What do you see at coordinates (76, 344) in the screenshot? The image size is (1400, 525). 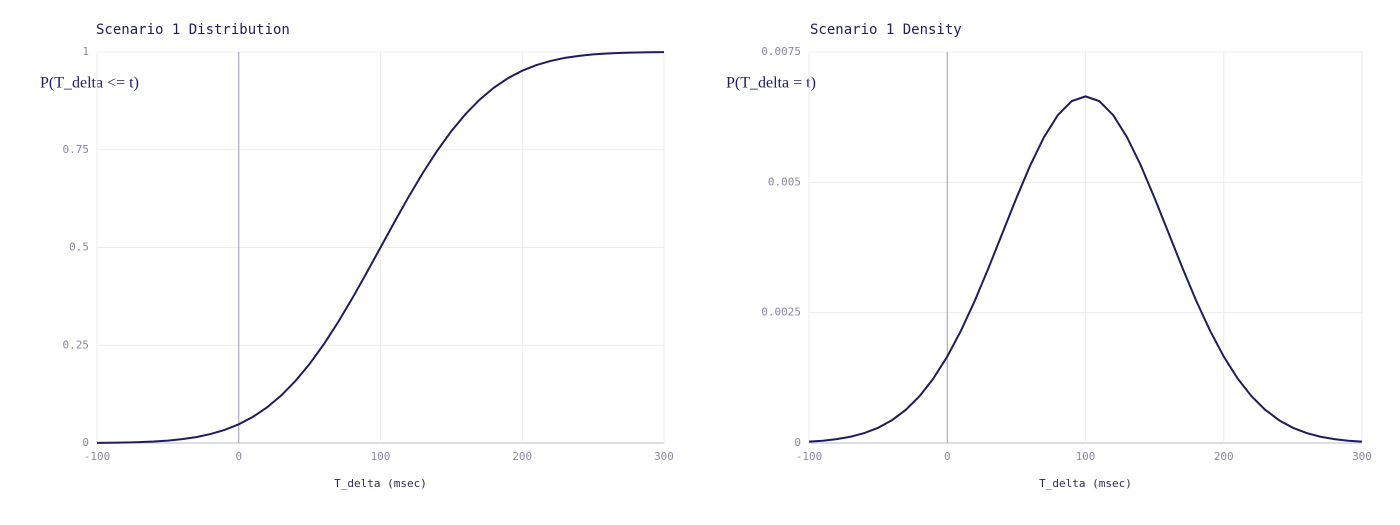 I see `y-tick-label: 0.25` at bounding box center [76, 344].